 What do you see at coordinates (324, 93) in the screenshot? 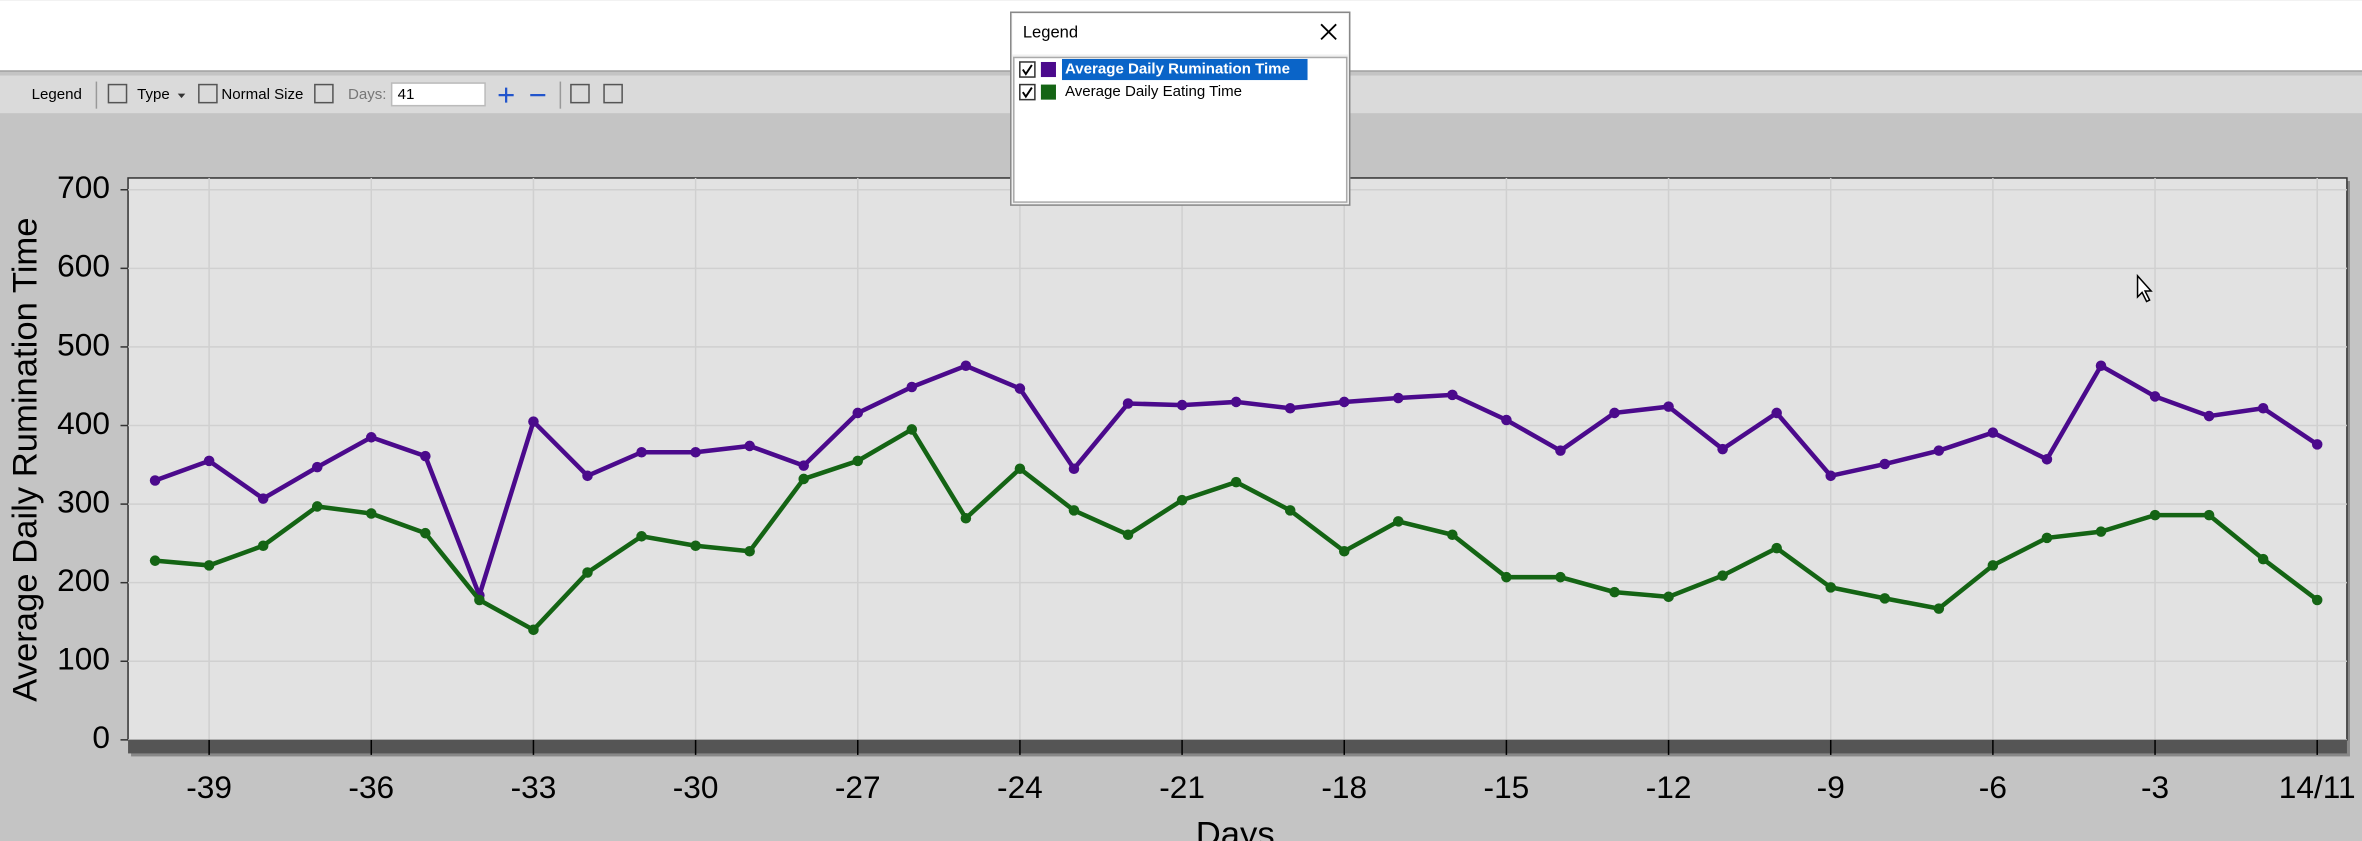
I see `refresh-icon` at bounding box center [324, 93].